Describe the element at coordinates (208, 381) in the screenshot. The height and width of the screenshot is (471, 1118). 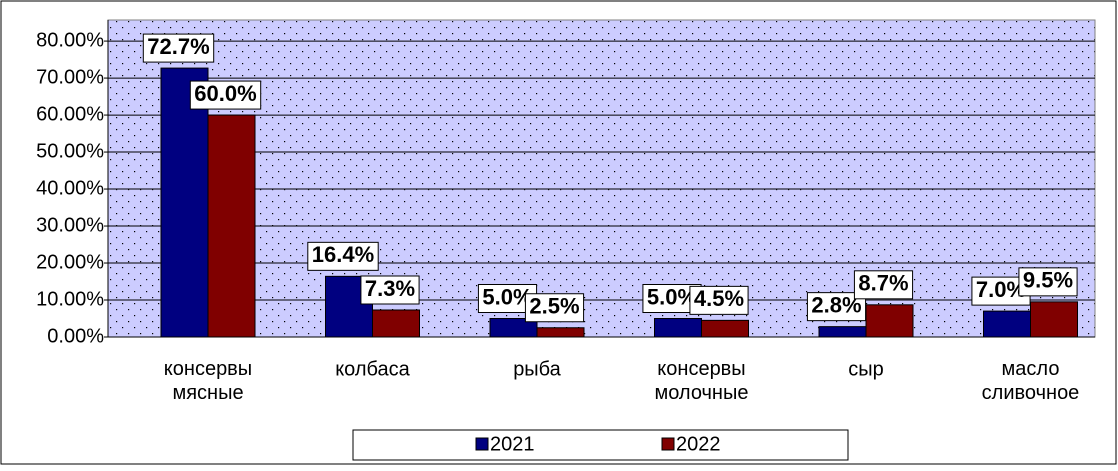
I see `x-tick-label: консервы мясные` at that location.